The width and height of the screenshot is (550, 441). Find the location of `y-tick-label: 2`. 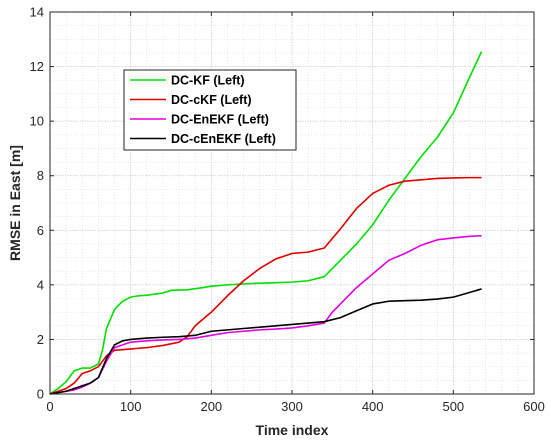

y-tick-label: 2 is located at coordinates (40, 339).